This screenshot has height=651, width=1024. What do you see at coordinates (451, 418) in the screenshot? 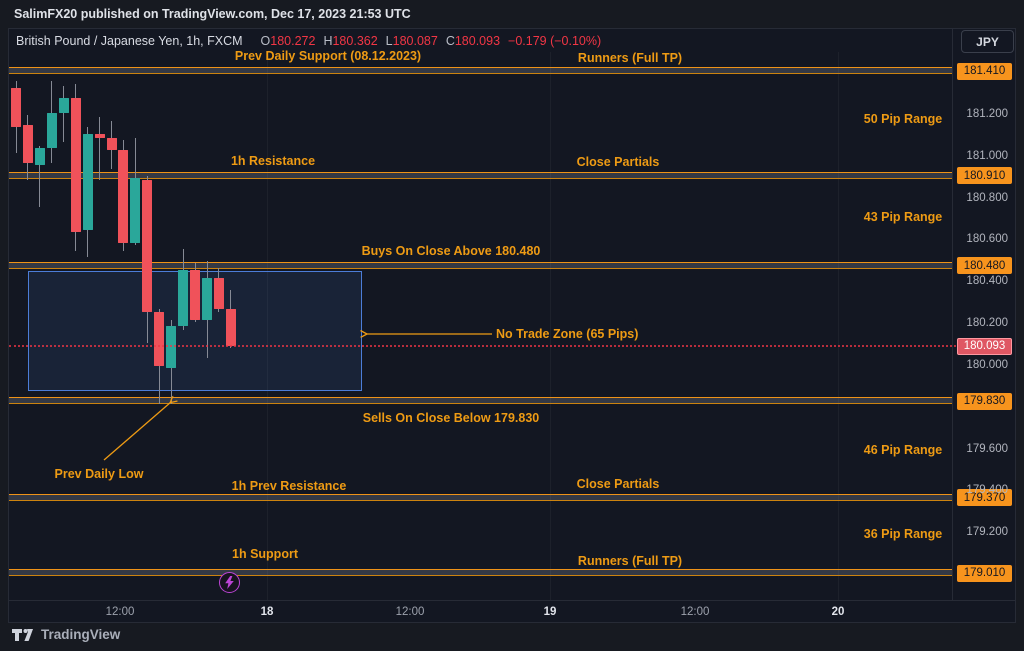
I see `annotation-sells-on-close: Sells On Close Below 179.830` at bounding box center [451, 418].